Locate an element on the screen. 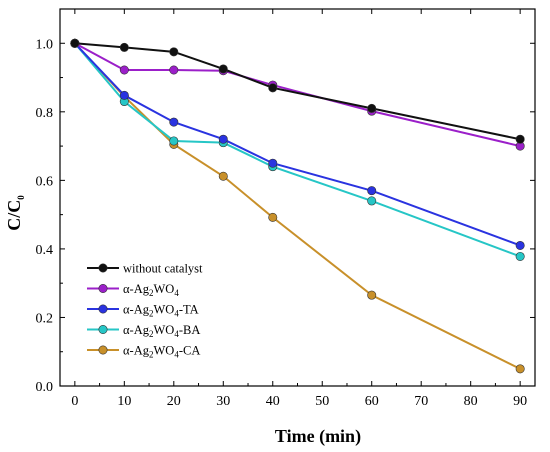  x-tick-label: 90 is located at coordinates (520, 401).